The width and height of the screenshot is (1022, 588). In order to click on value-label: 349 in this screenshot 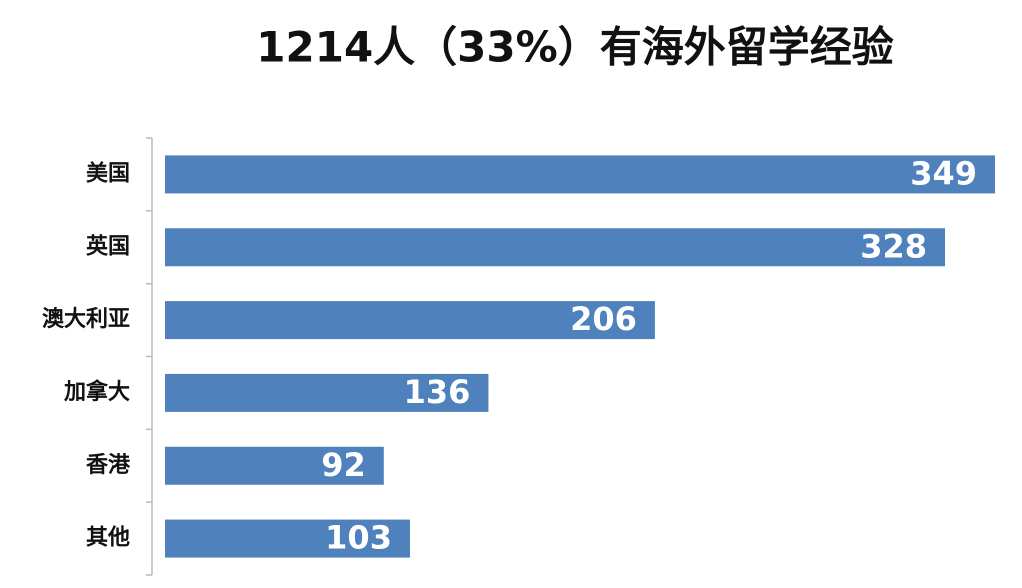, I will do `click(943, 173)`.